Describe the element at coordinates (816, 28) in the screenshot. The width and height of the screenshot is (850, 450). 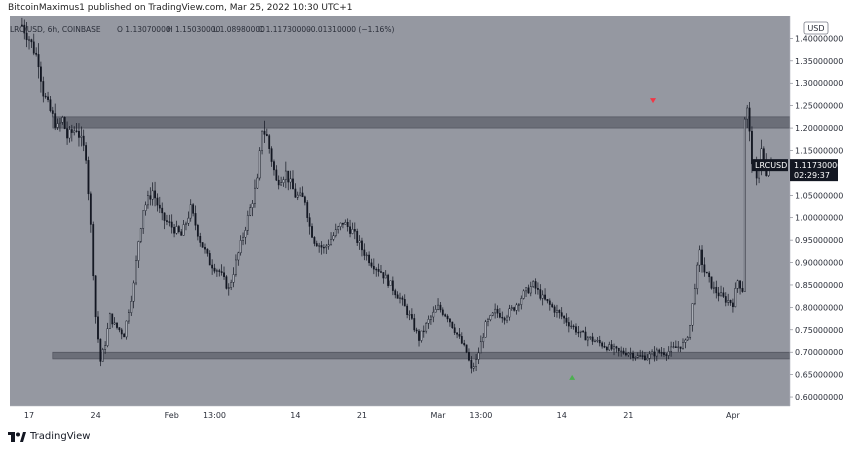
I see `currency-badge: USD` at that location.